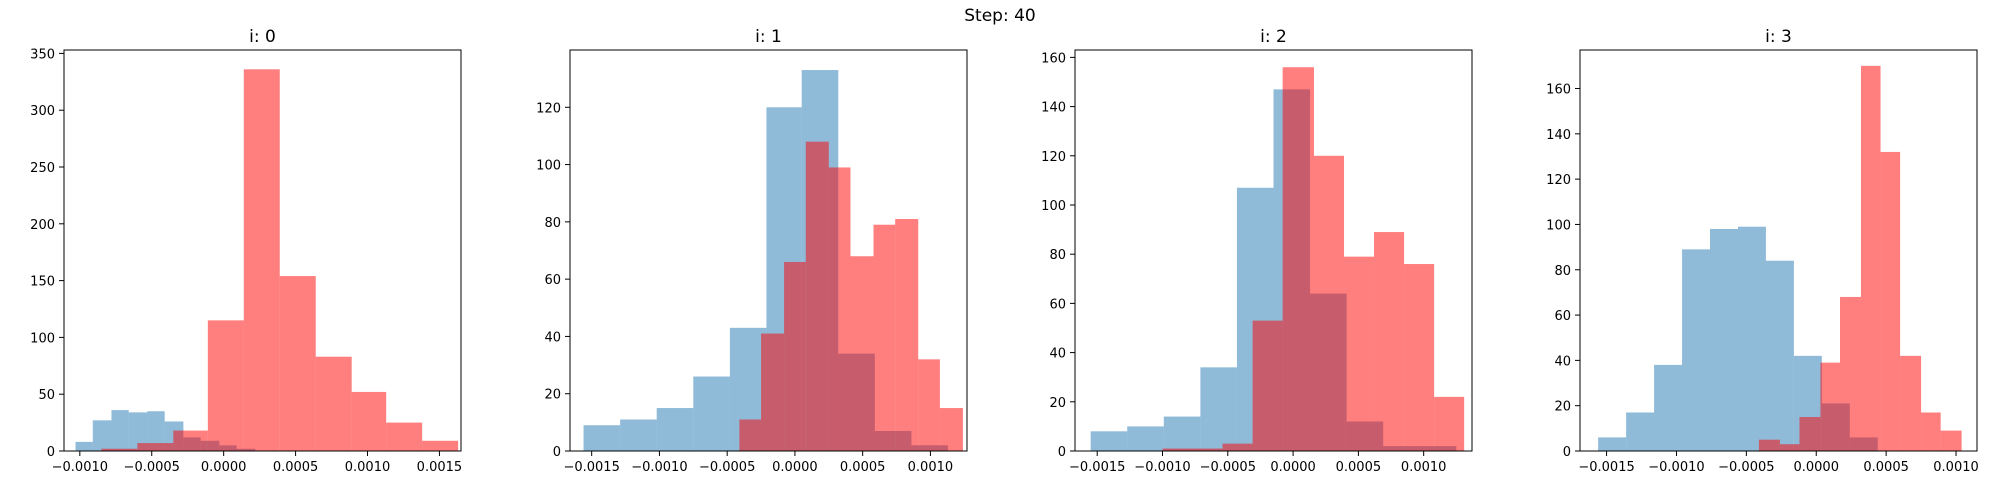 The width and height of the screenshot is (2000, 500). What do you see at coordinates (42, 111) in the screenshot?
I see `y-tick-label: 300` at bounding box center [42, 111].